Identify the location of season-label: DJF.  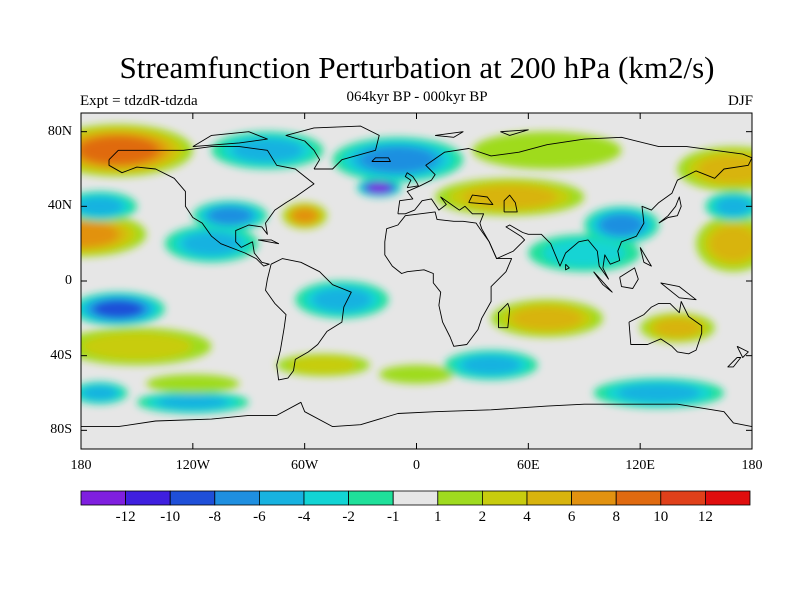
(740, 101).